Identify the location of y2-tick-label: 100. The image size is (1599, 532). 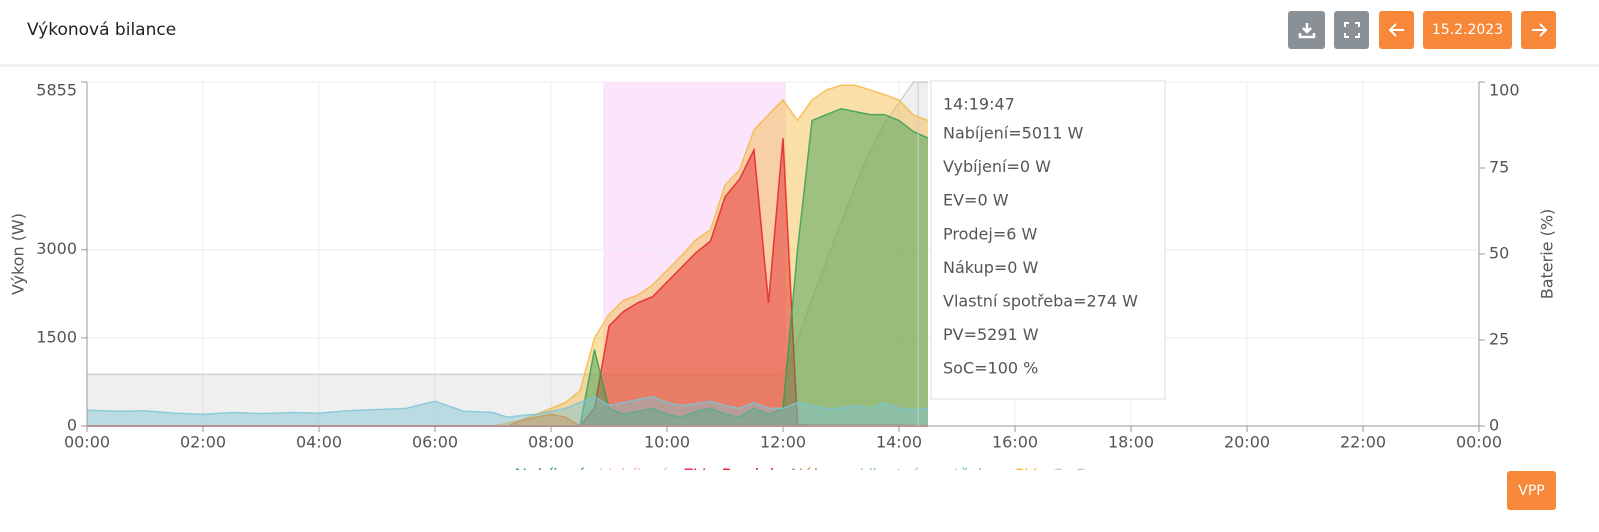
(1504, 90).